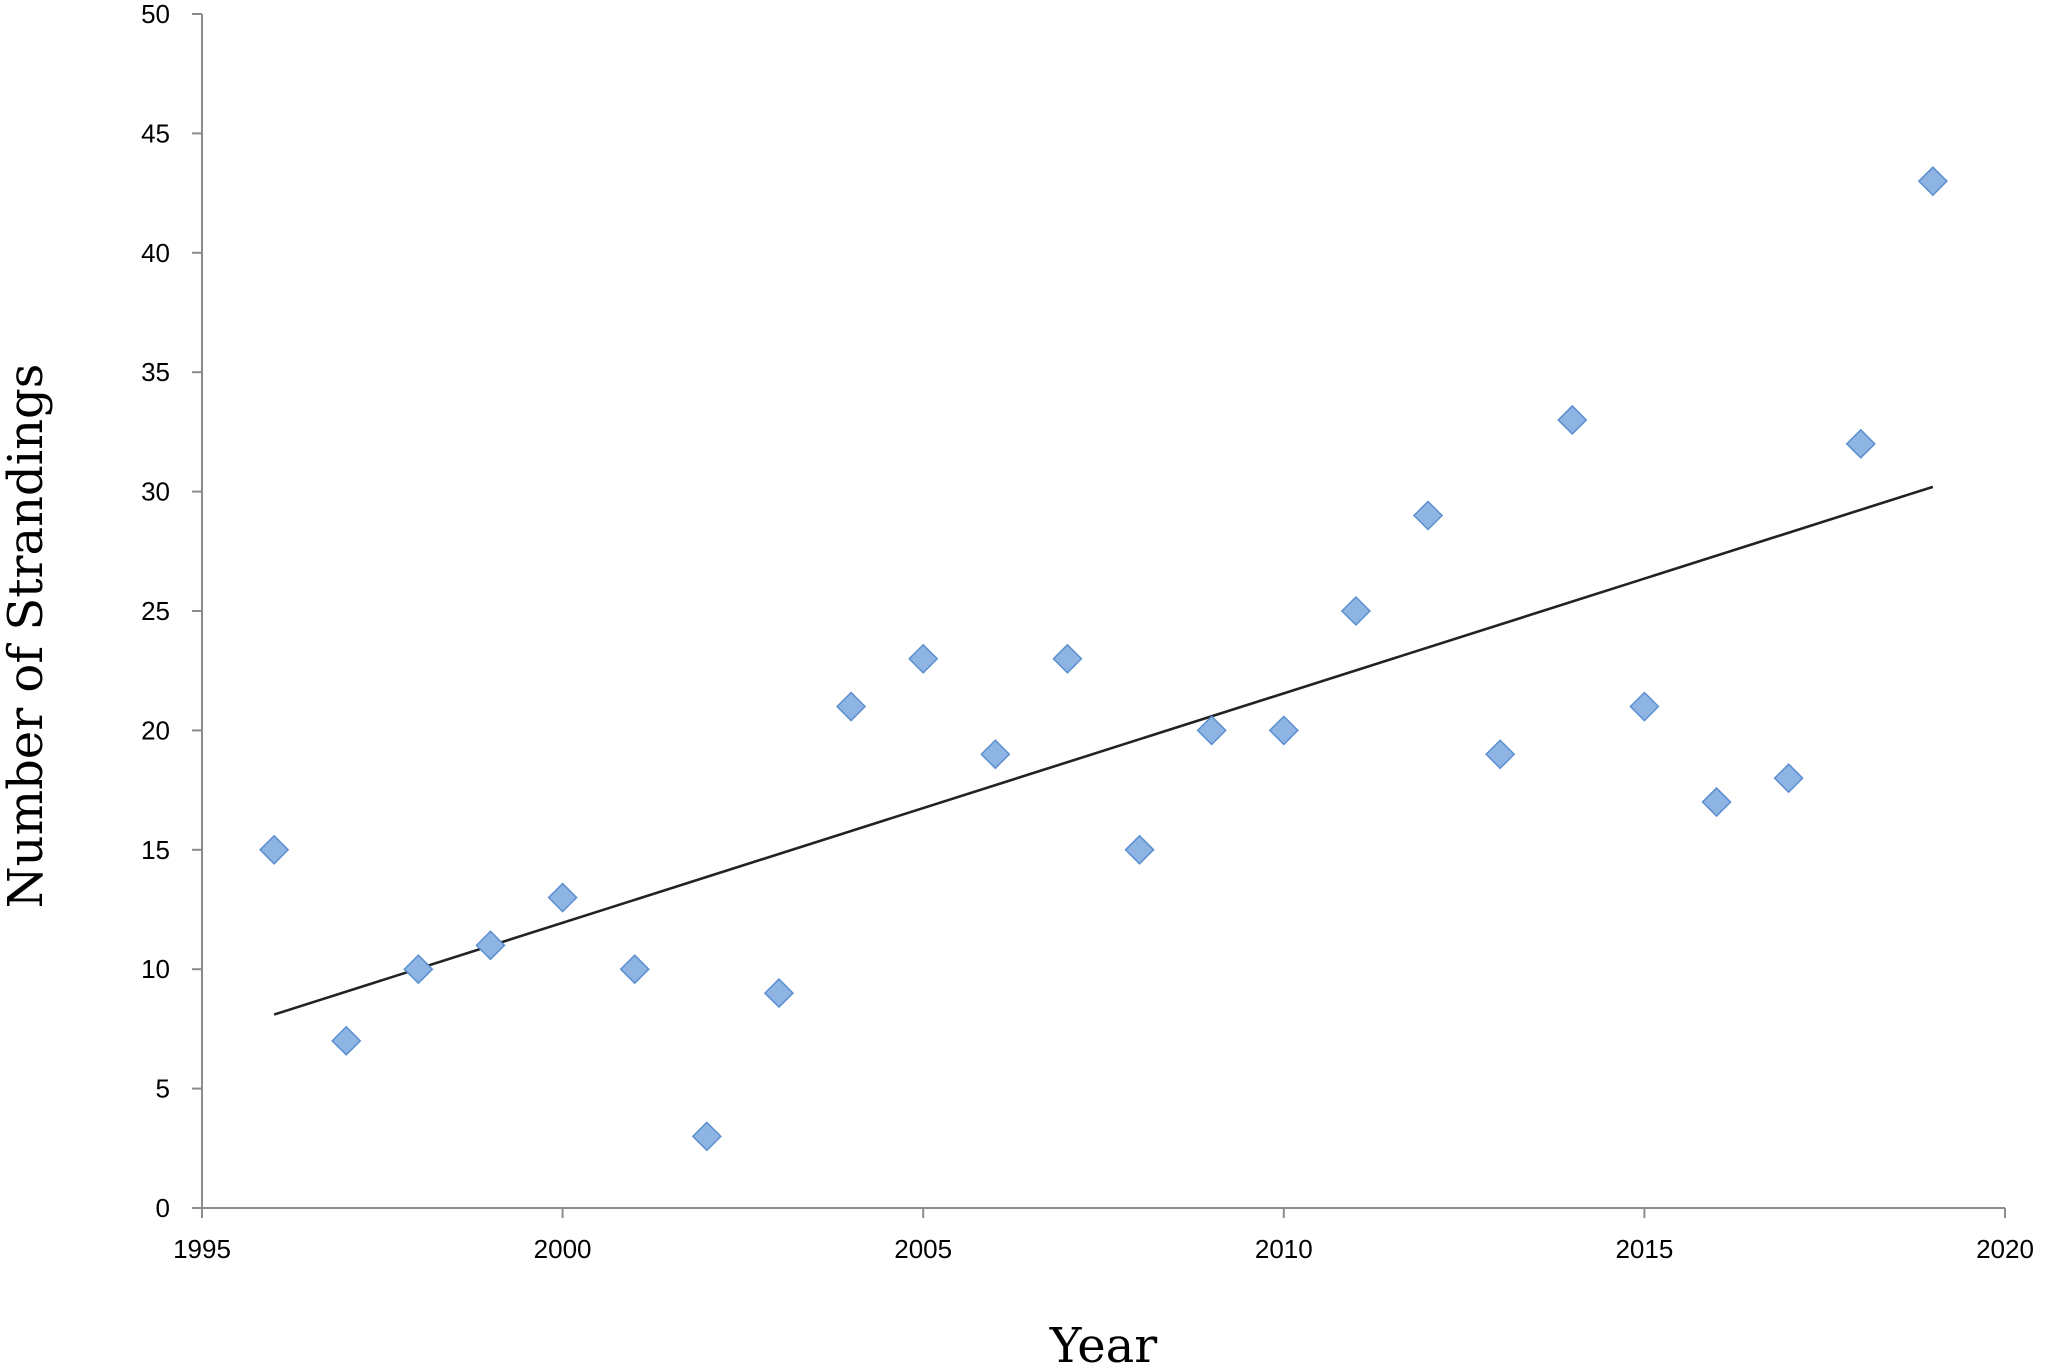 This screenshot has height=1368, width=2045. I want to click on y-tick-label: 50, so click(155, 14).